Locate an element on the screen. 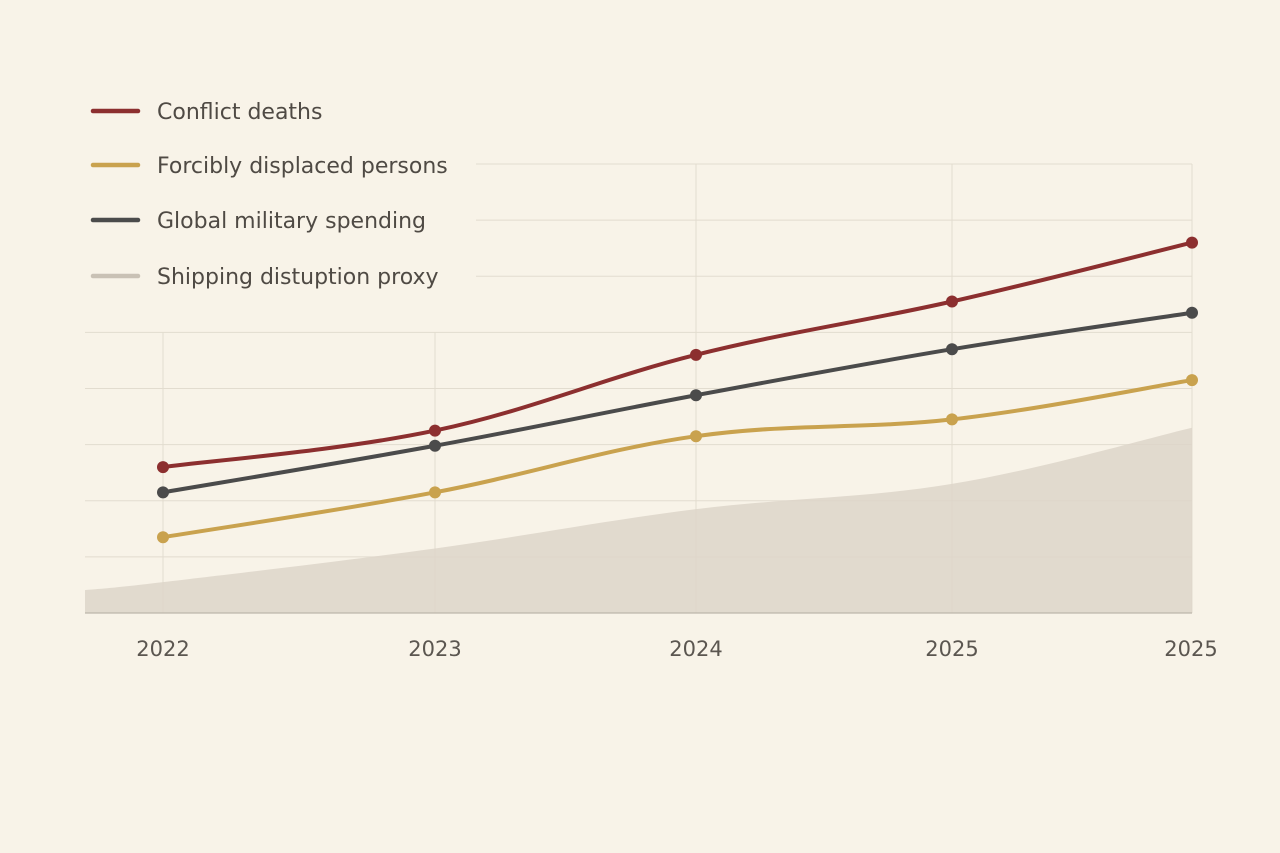  legend-item-shipping-distuption-proxy: Shipping distuption proxy is located at coordinates (264, 277).